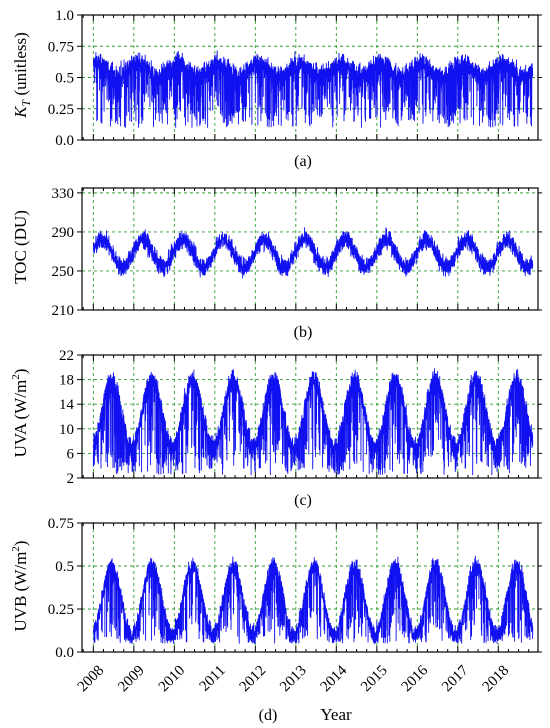 The height and width of the screenshot is (728, 550). I want to click on x-tick-label: 2010, so click(172, 679).